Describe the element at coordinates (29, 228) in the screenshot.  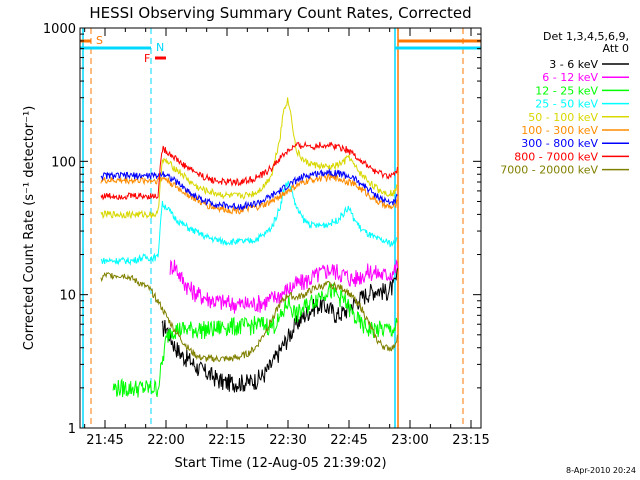
I see `y-axis-label: Corrected Count Rate (s⁻¹ detector⁻¹)` at that location.